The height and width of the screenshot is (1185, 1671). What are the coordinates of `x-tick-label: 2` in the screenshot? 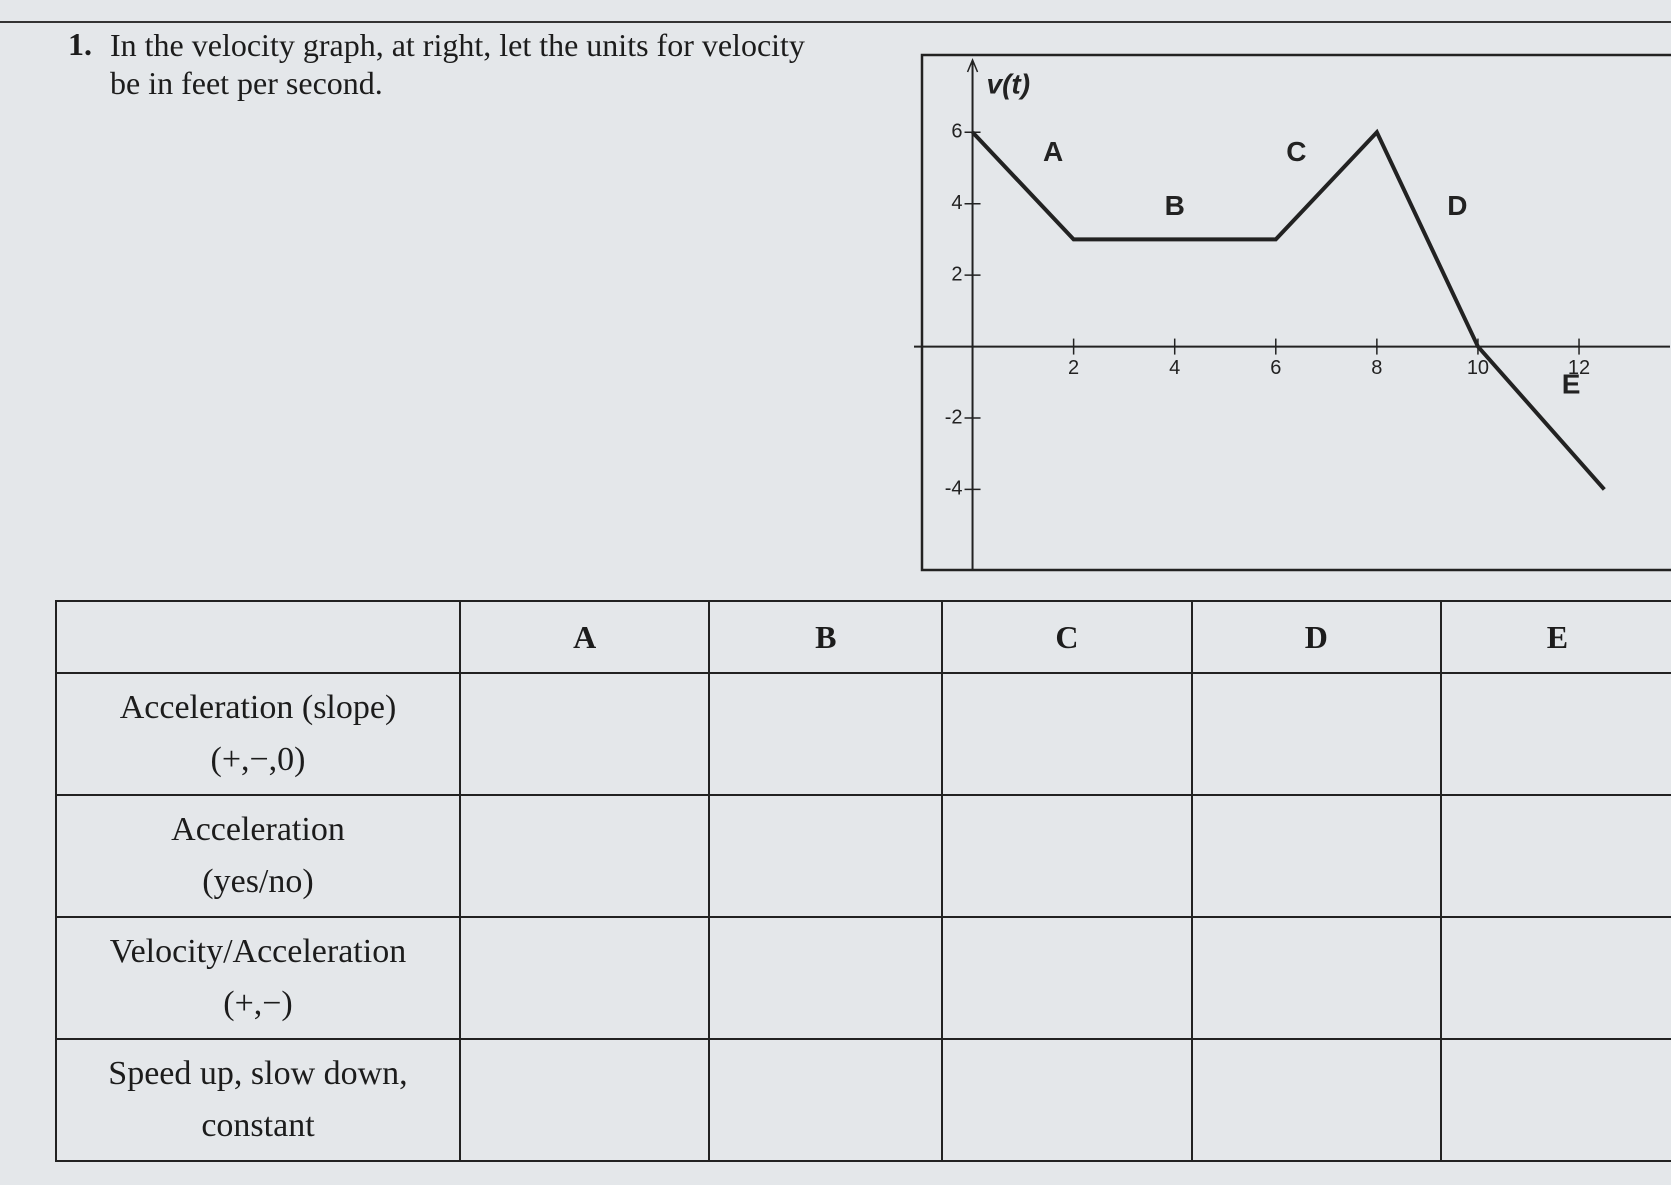 It's located at (1073, 368).